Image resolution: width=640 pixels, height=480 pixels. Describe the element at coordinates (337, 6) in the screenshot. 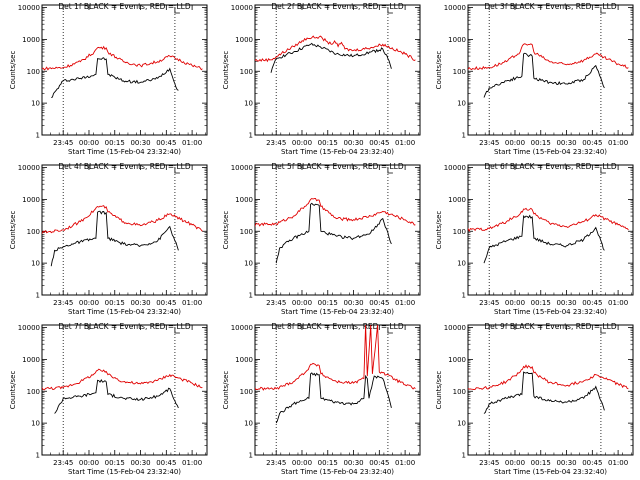

I see `panel-title: Det 2f BLACK = Events, RED = LLD` at that location.